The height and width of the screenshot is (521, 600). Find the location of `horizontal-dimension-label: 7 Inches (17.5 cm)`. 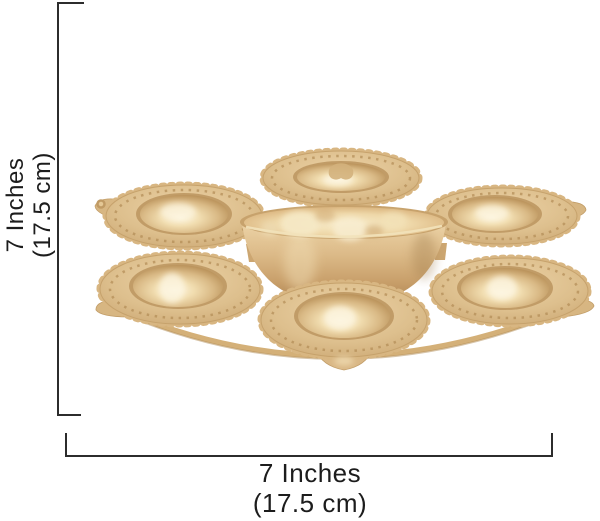

horizontal-dimension-label: 7 Inches (17.5 cm) is located at coordinates (310, 488).